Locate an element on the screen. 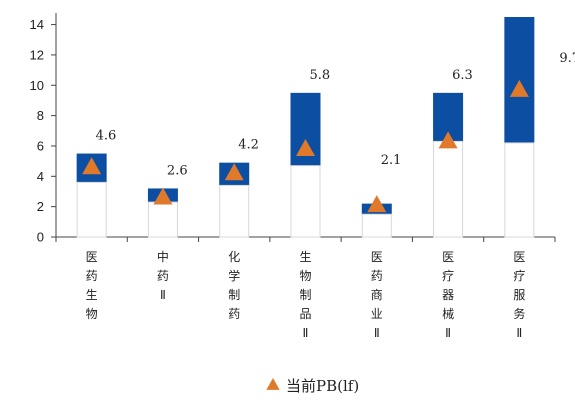  y-tick-label: 0 is located at coordinates (40, 237).